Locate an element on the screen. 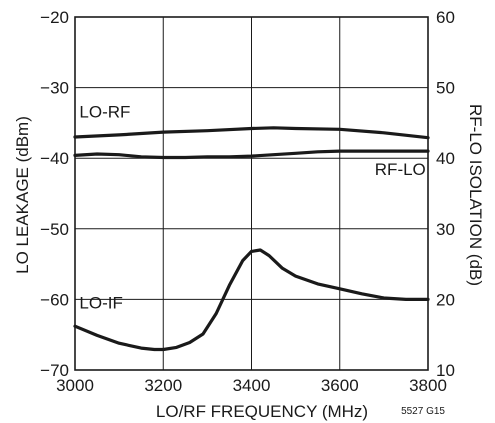 This screenshot has height=423, width=495. y-axis-left-label: LO LEAKAGE (dBm) is located at coordinates (22, 195).